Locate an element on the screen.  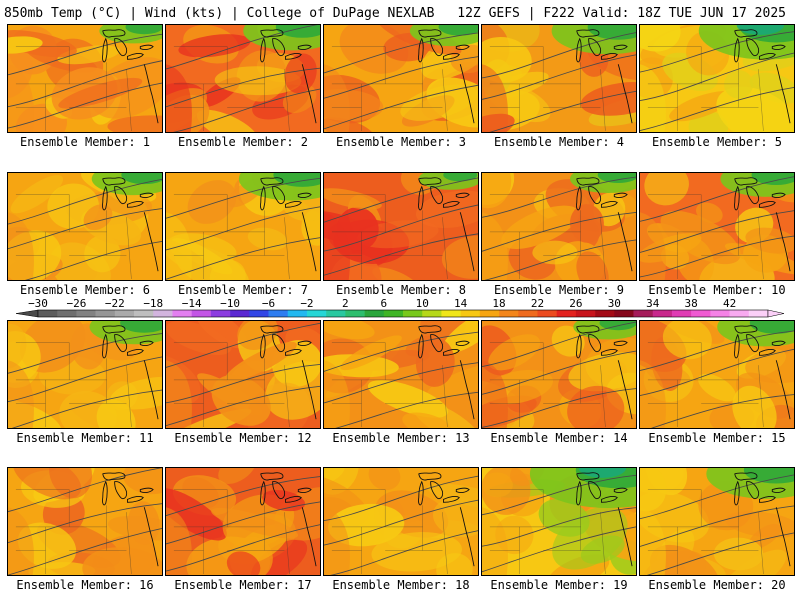
colorbar-tick-label: −6 is located at coordinates (268, 303).